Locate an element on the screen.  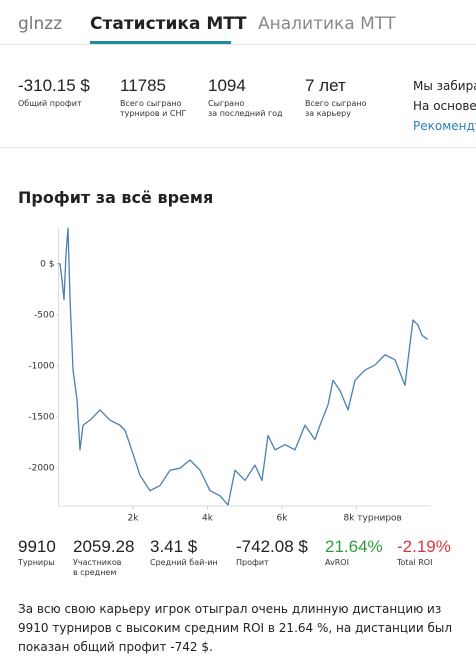
stat-label: за карьеру is located at coordinates (328, 113).